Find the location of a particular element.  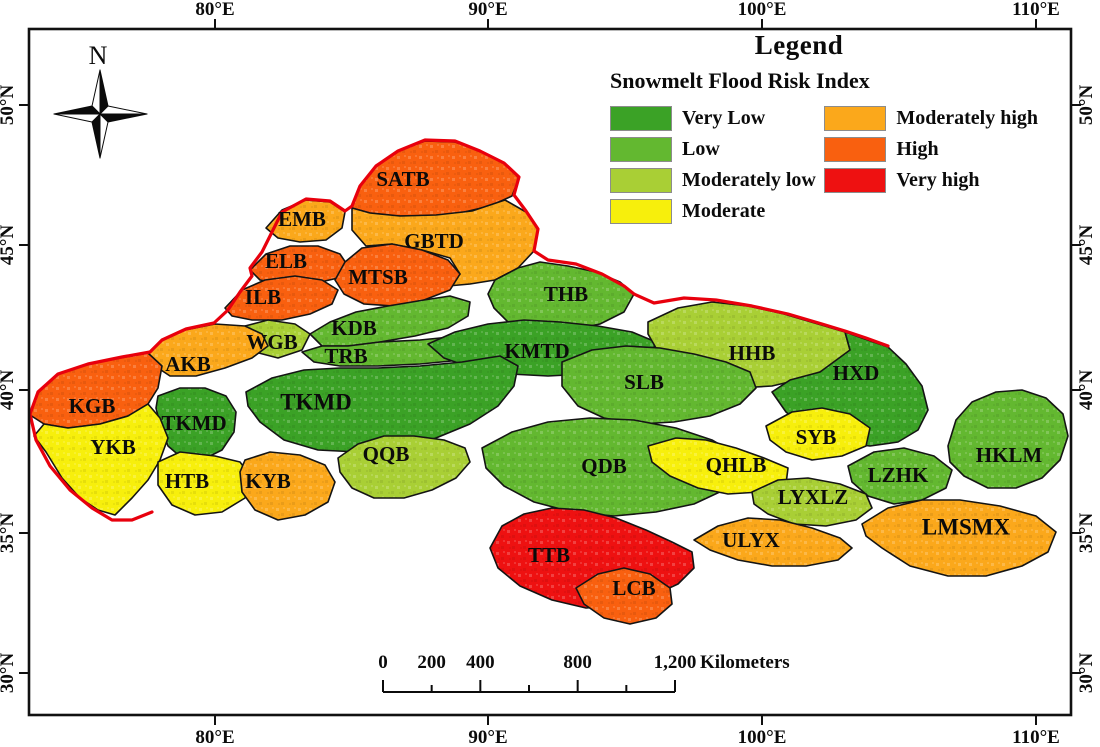

basin-label-HHB: HHB is located at coordinates (752, 353).